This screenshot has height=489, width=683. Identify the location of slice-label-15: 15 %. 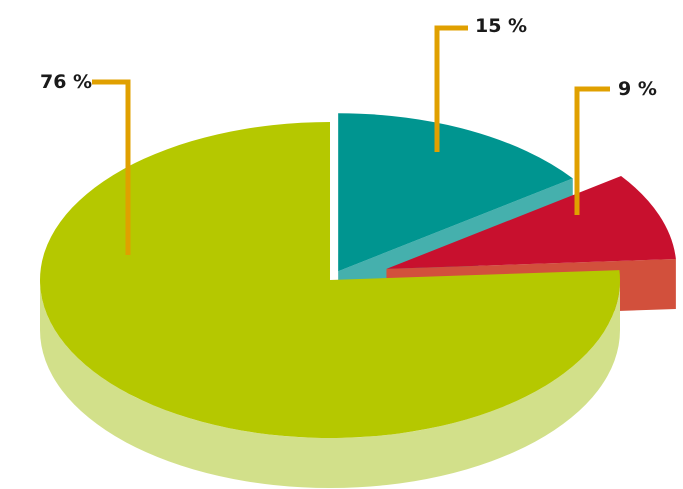
(501, 26).